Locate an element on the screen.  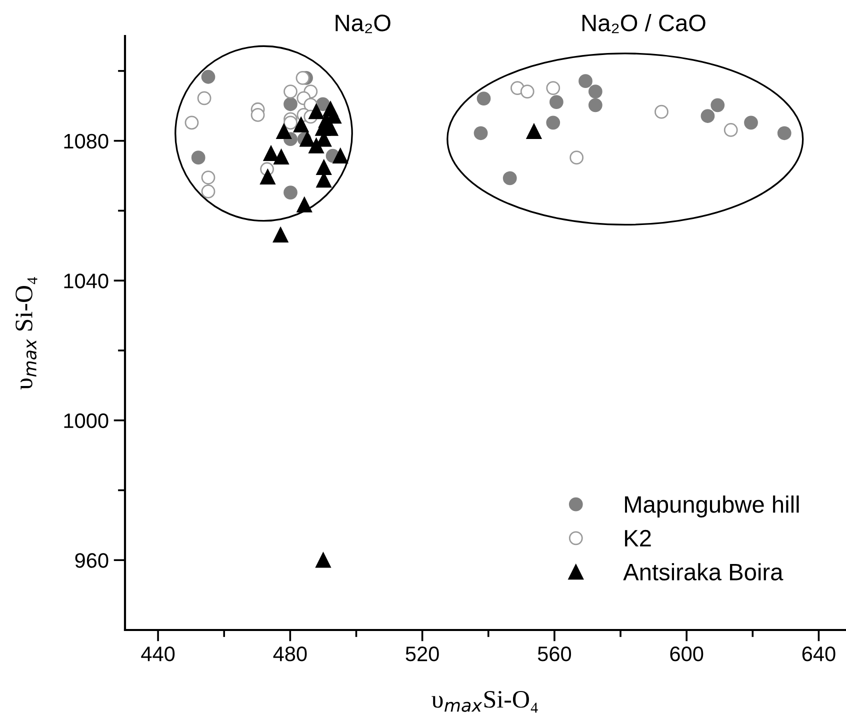
y-tick-label: 1040 is located at coordinates (86, 281).